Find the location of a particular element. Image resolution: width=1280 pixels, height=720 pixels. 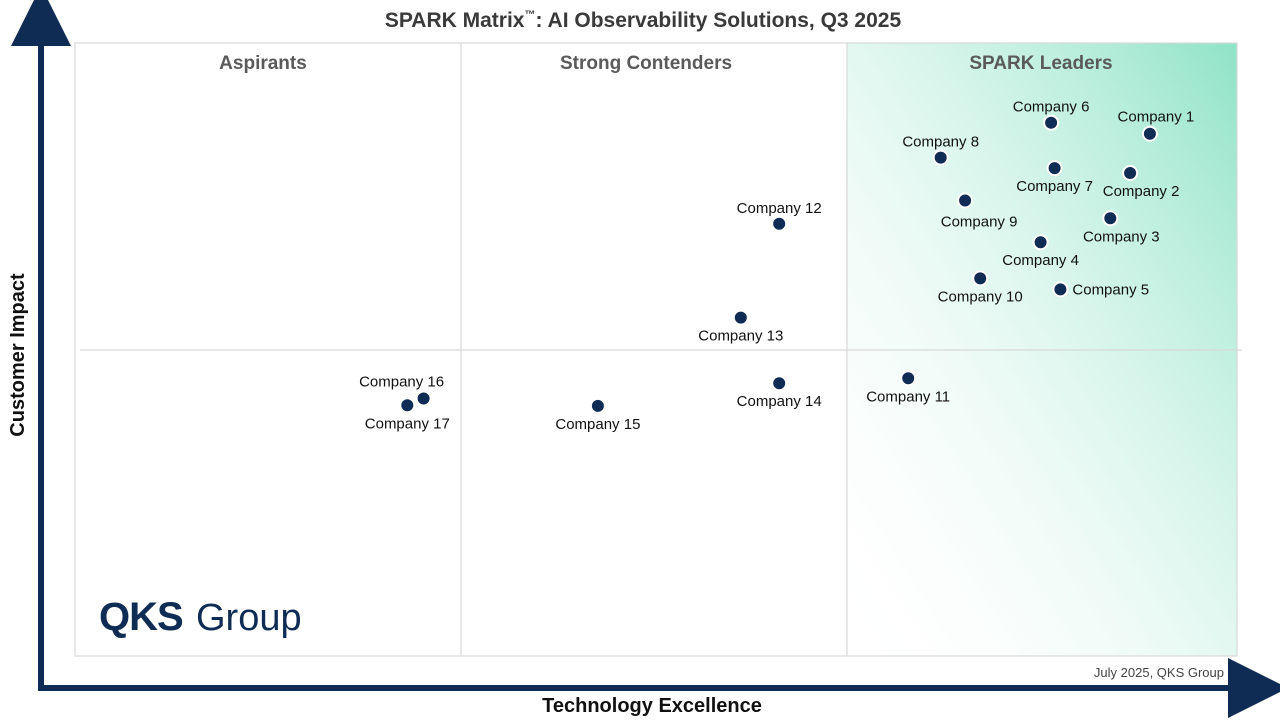

point-company-12: Company 12 is located at coordinates (779, 216).